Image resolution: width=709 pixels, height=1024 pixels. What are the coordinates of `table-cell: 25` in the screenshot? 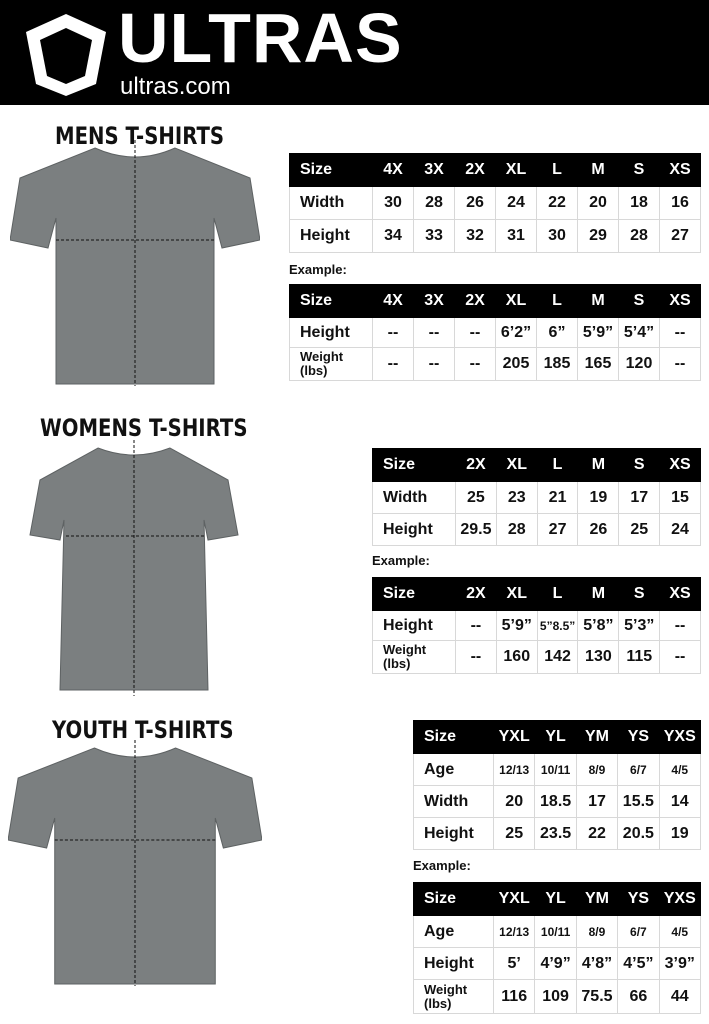 It's located at (639, 529).